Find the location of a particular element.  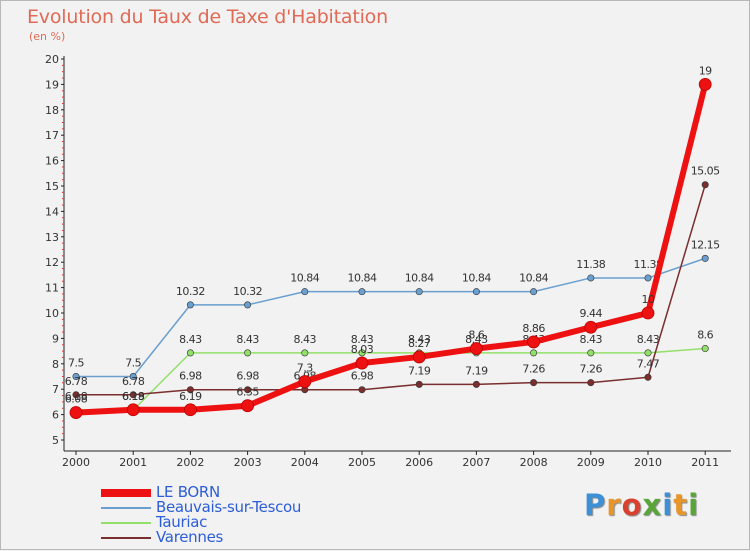

data-label: 6.35 is located at coordinates (247, 392).